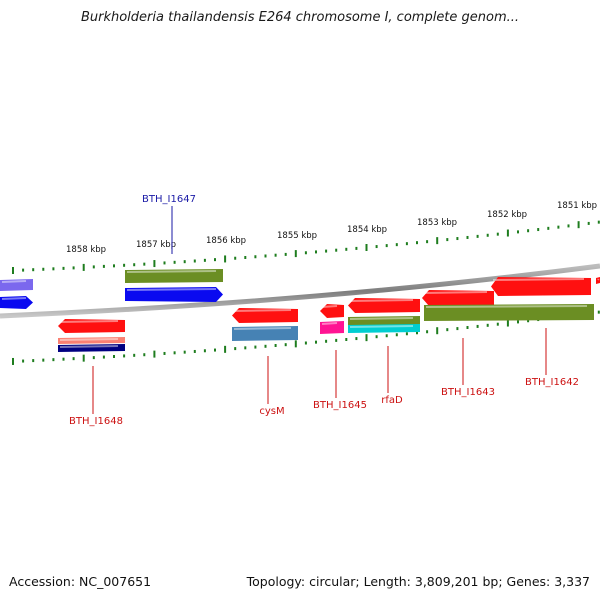 This screenshot has height=600, width=600. Describe the element at coordinates (392, 376) in the screenshot. I see `gene-label-rfad: rfaD` at that location.